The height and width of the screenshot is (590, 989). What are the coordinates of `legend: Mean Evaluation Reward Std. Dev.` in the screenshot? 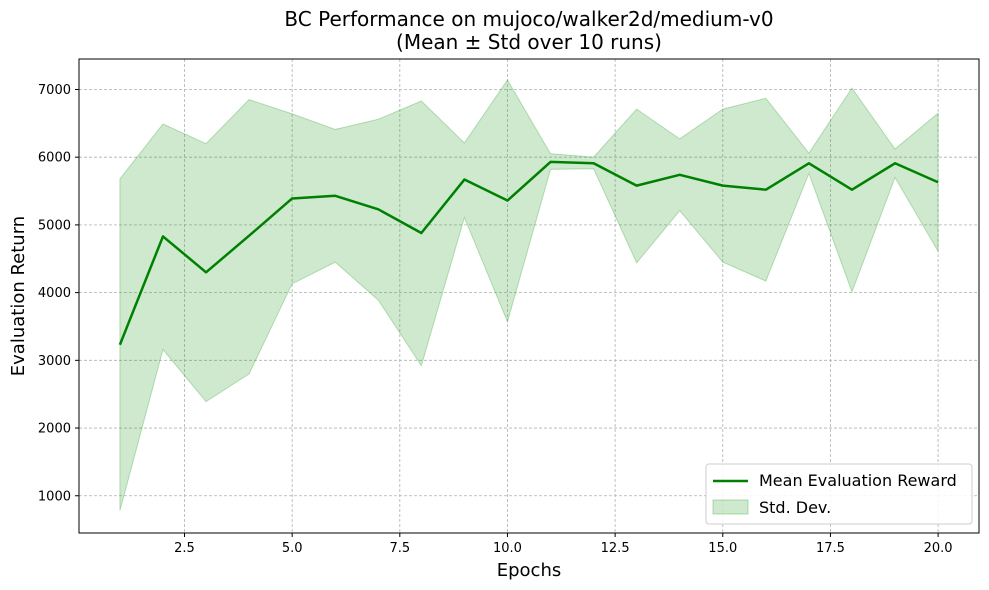 It's located at (839, 494).